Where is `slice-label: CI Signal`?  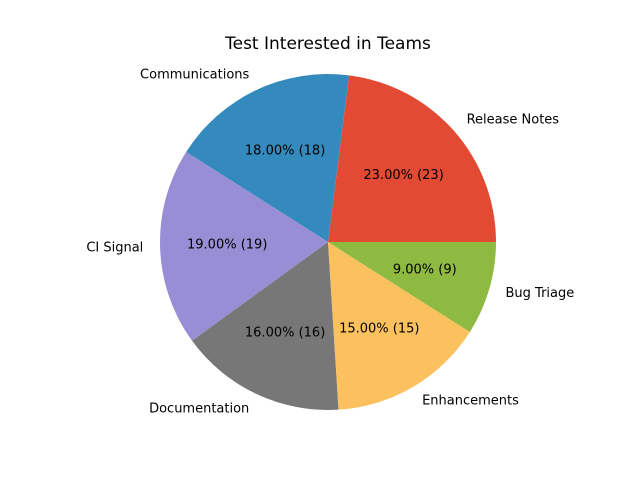
slice-label: CI Signal is located at coordinates (114, 247).